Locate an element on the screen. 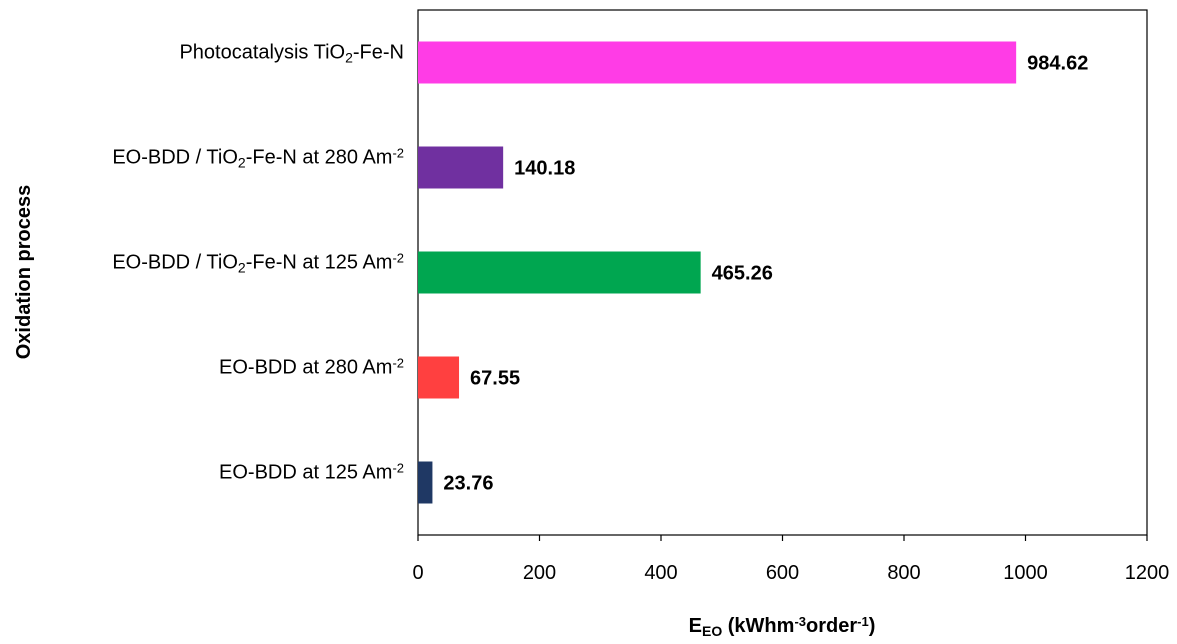 This screenshot has width=1177, height=644. category-label: EO-BDD / TiO2-Fe-N at 125 Am-2 is located at coordinates (258, 263).